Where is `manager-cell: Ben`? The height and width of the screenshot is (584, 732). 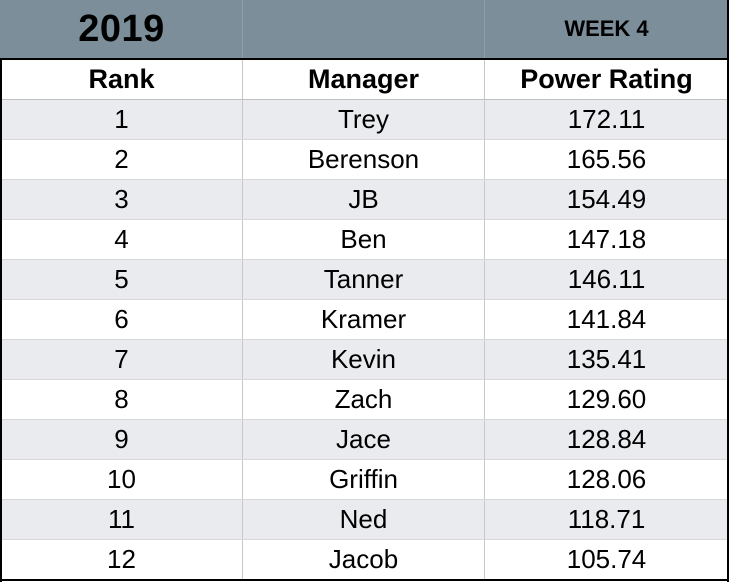 manager-cell: Ben is located at coordinates (363, 239).